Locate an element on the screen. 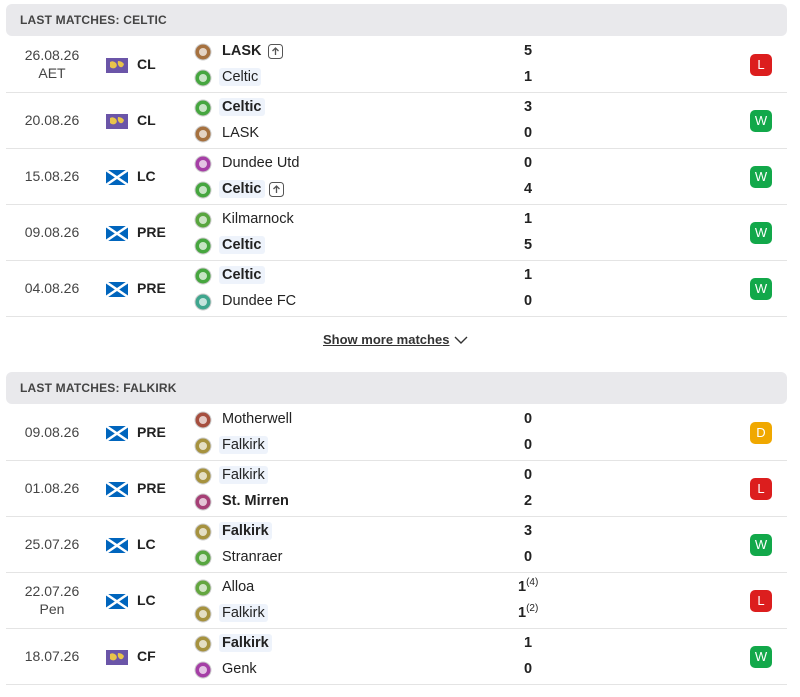 This screenshot has height=697, width=800. team-name: Dundee FC is located at coordinates (259, 301).